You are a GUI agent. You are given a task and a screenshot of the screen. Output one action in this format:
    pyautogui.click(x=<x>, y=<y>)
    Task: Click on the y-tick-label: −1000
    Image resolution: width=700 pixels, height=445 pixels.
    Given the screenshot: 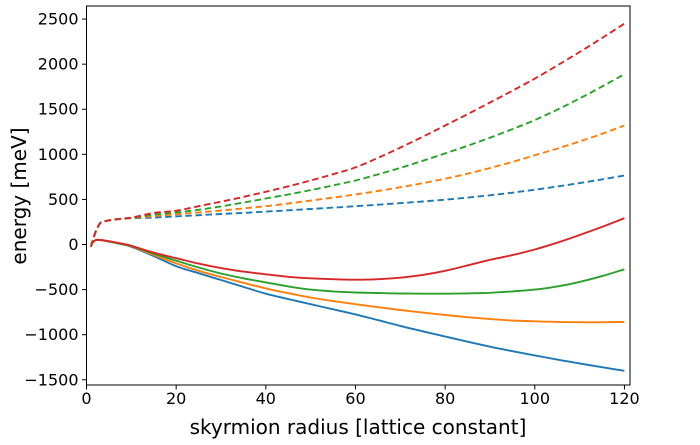 What is the action you would take?
    pyautogui.click(x=51, y=334)
    